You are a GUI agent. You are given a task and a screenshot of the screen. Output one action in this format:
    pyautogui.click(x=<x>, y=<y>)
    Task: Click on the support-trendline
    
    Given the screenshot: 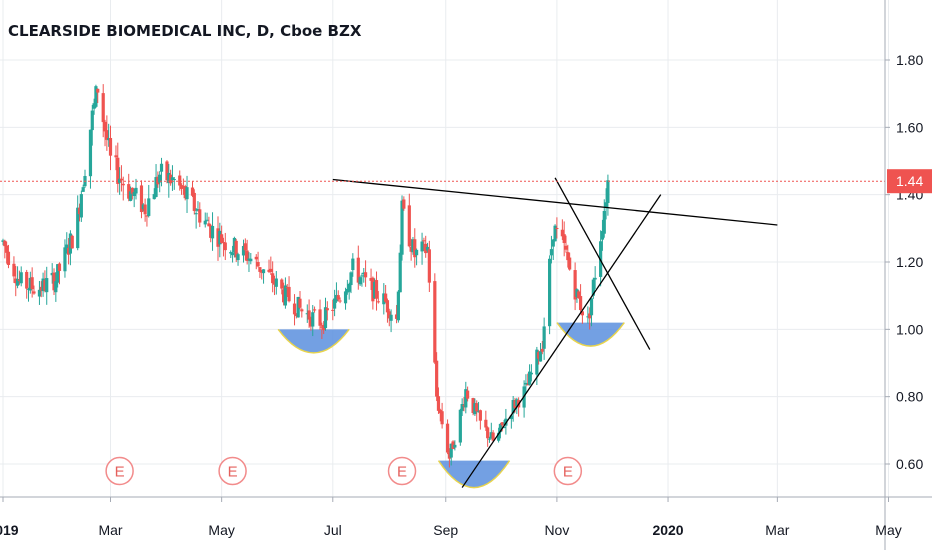 What is the action you would take?
    pyautogui.click(x=561, y=341)
    